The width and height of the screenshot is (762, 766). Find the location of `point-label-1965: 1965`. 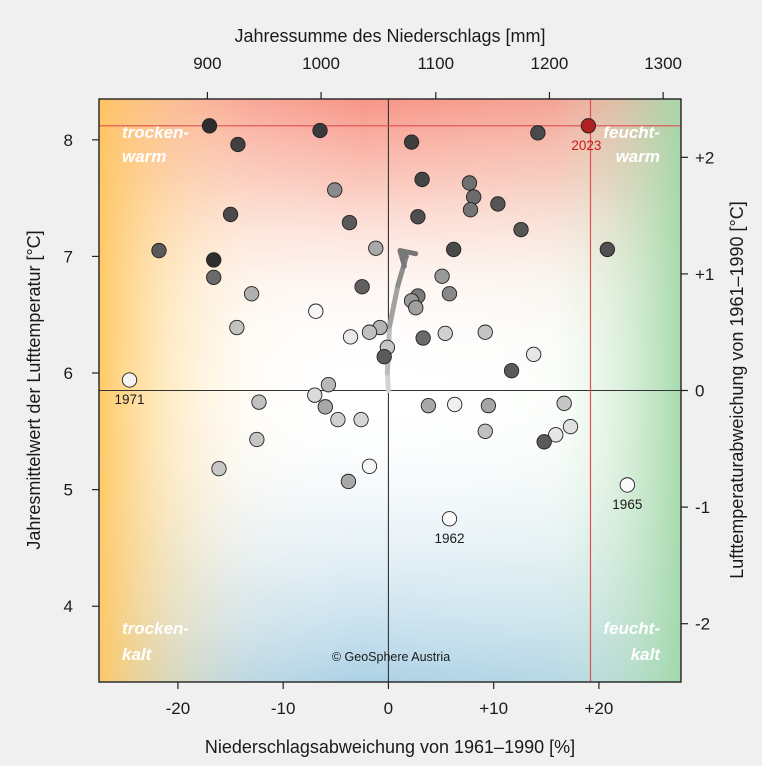

point-label-1965: 1965 is located at coordinates (627, 504).